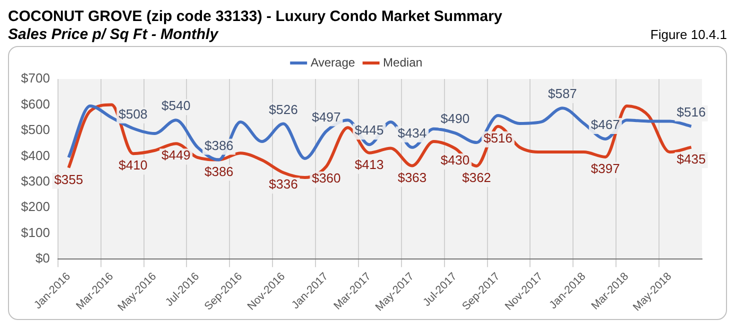  Describe the element at coordinates (35, 78) in the screenshot. I see `y-tick-label: $700` at that location.